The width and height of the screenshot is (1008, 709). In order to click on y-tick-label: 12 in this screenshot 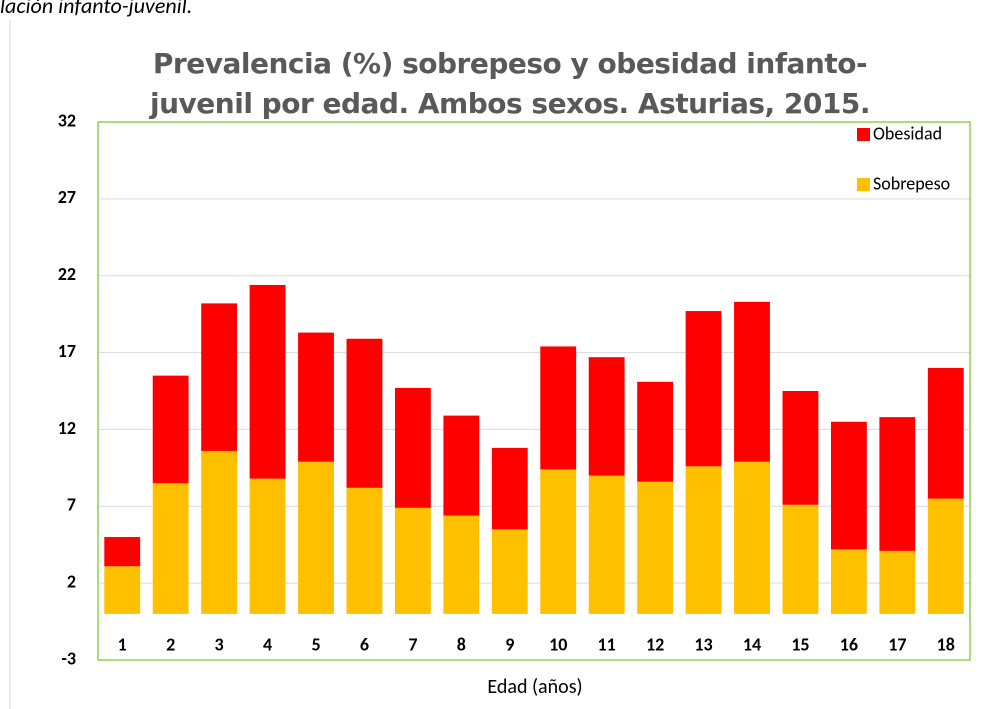, I will do `click(67, 428)`.